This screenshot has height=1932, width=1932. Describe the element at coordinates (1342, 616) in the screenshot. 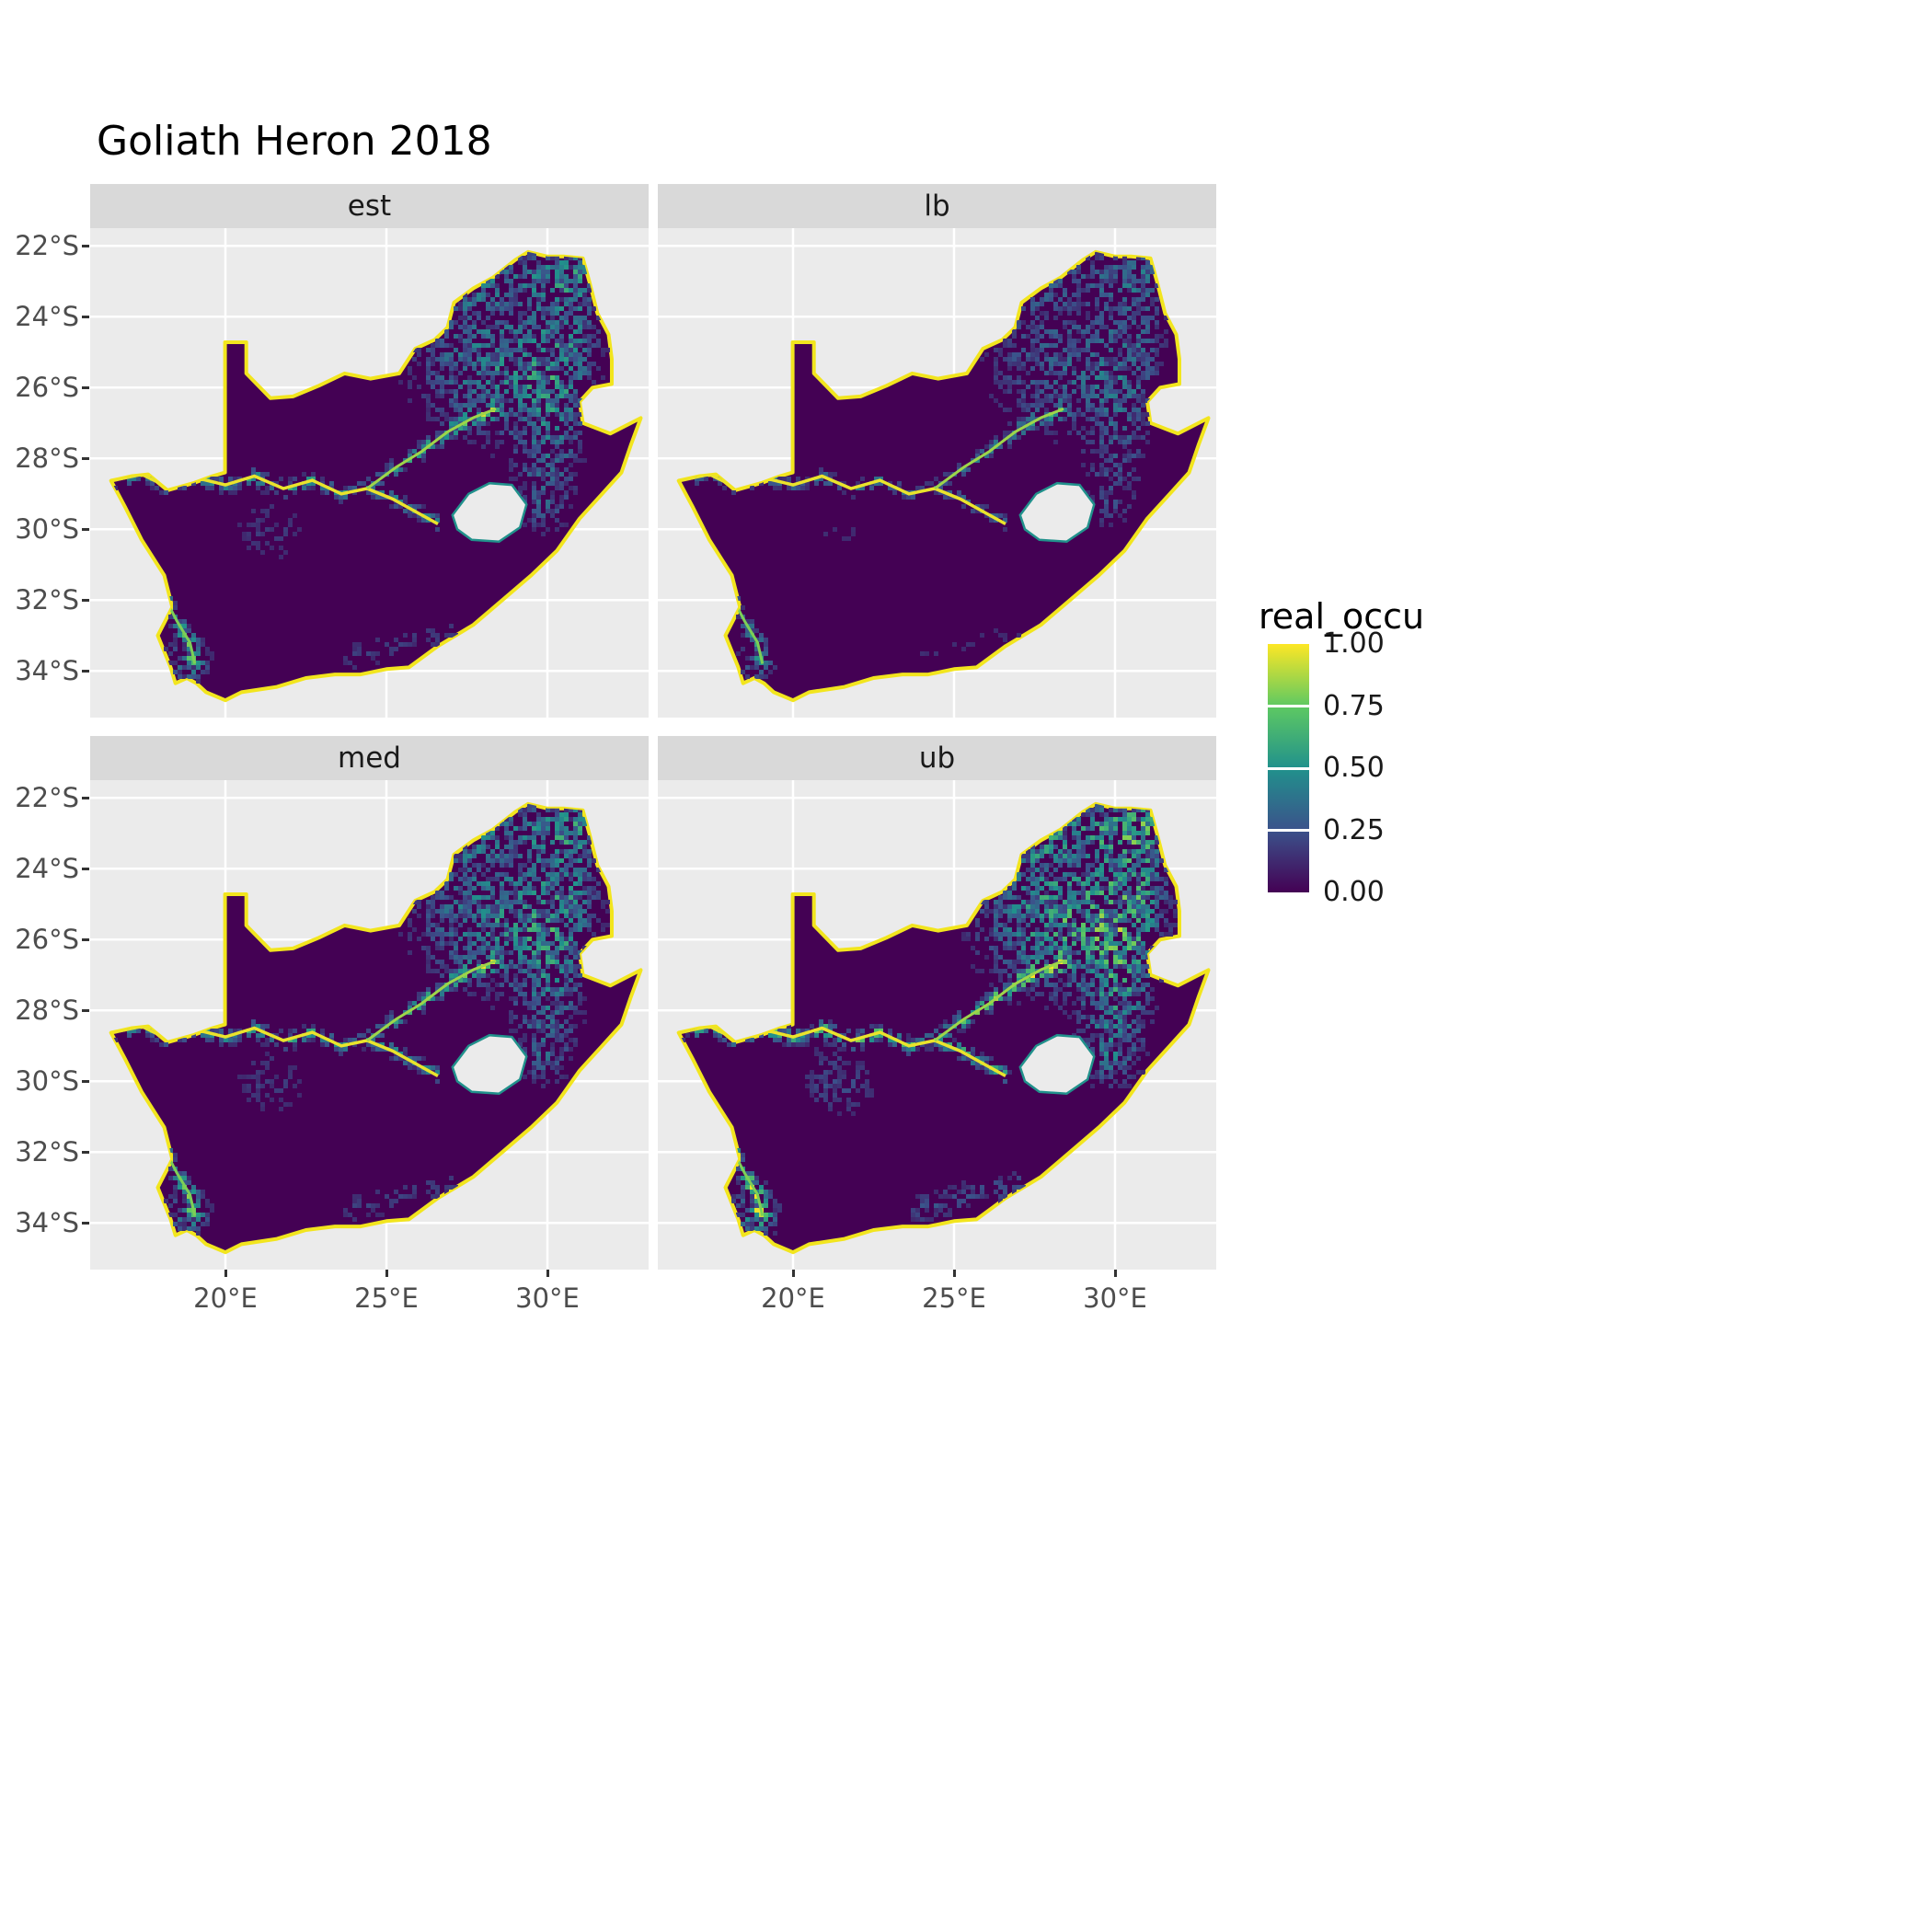

I see `legend-title: real_occu` at that location.